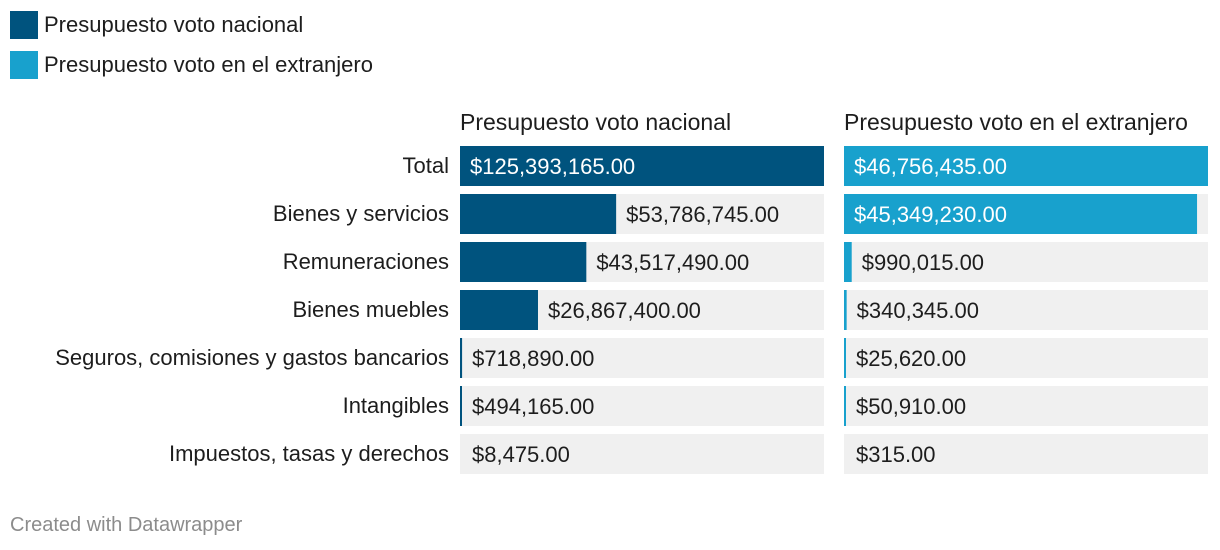 The image size is (1220, 550). What do you see at coordinates (396, 405) in the screenshot?
I see `category-label: Intangibles` at bounding box center [396, 405].